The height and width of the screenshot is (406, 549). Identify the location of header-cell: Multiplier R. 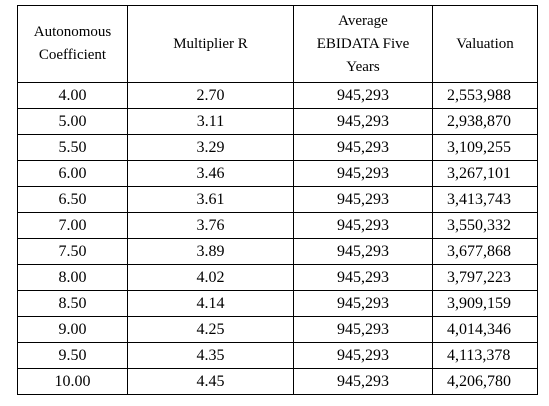
(210, 44).